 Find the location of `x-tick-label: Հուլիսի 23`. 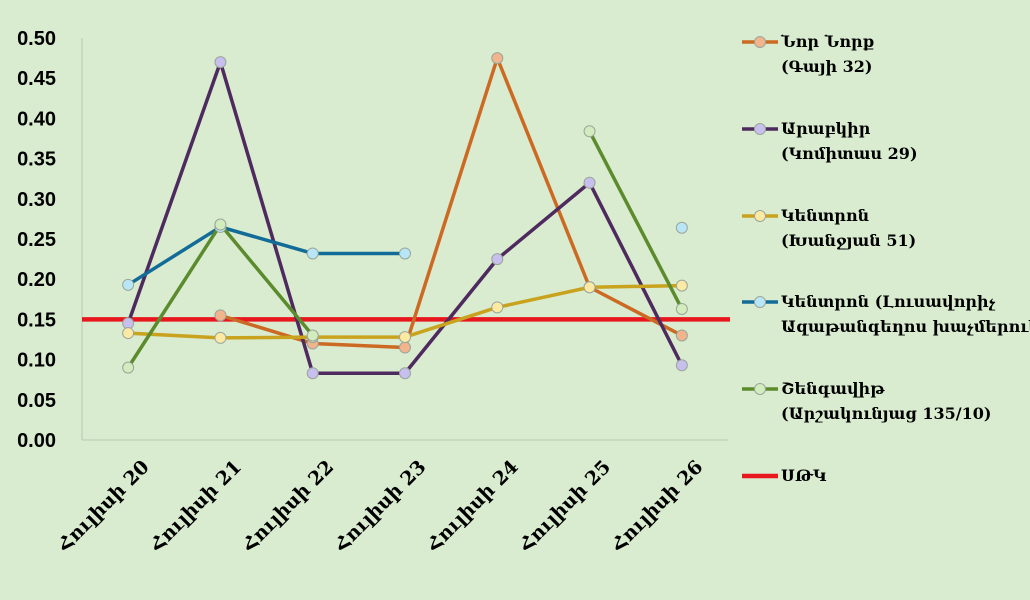

x-tick-label: Հուլիսի 23 is located at coordinates (380, 506).